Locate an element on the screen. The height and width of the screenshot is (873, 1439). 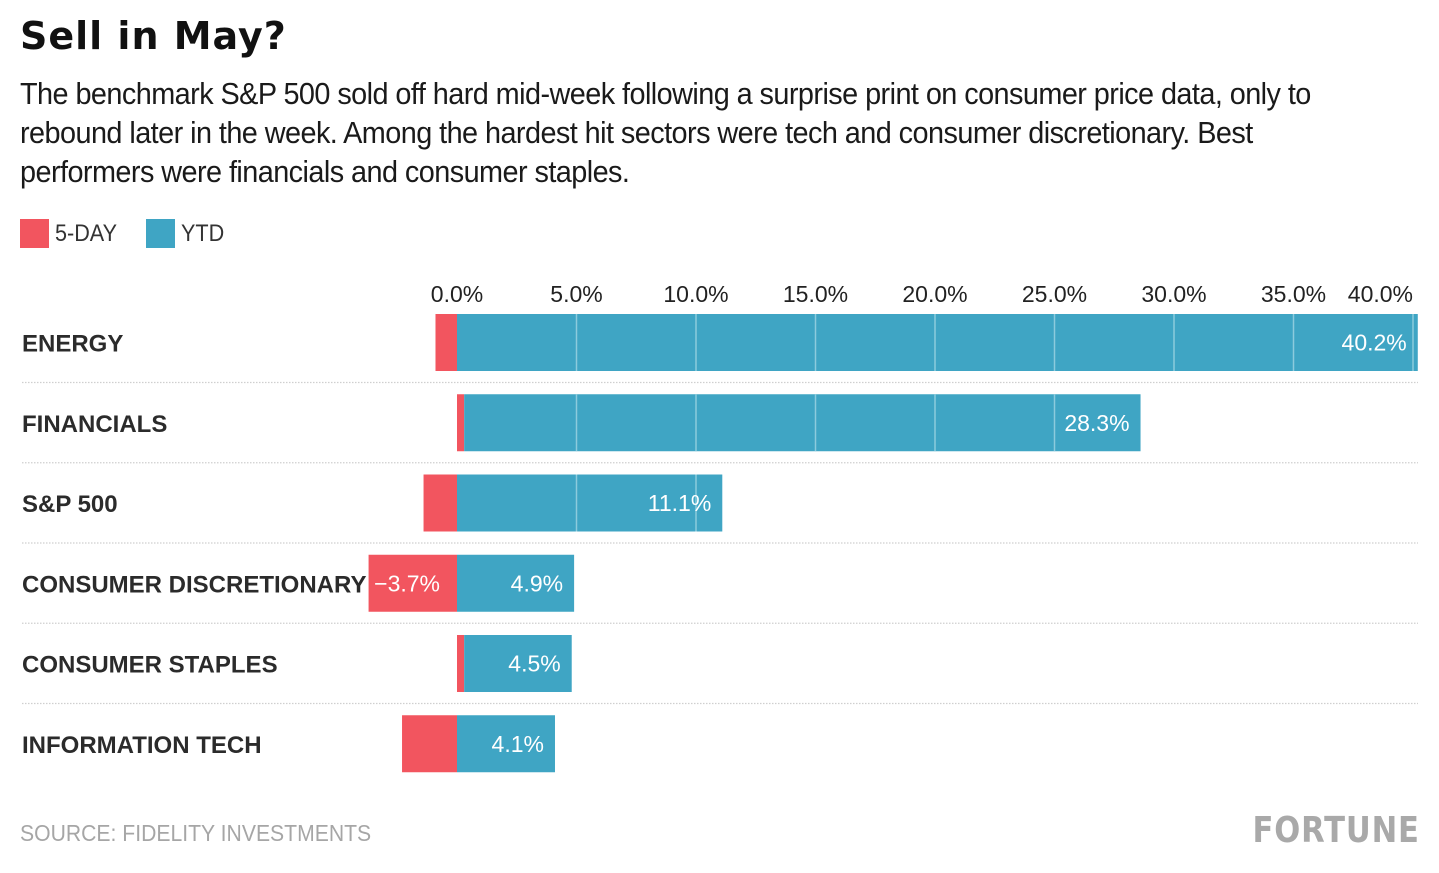
x-tick-label: 30.0% is located at coordinates (1173, 294).